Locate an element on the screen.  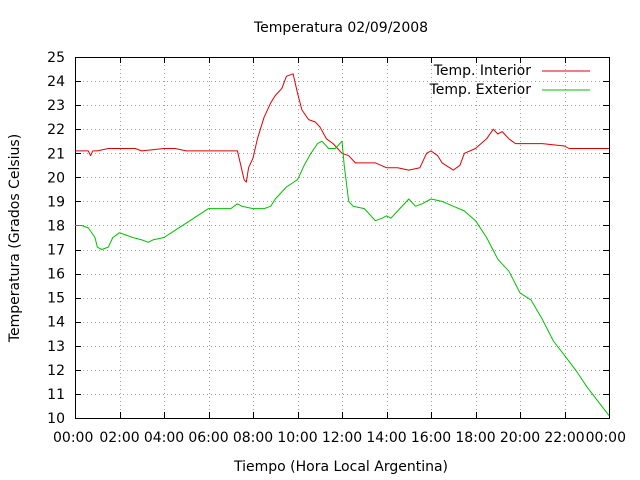
y-tick-label: 15 is located at coordinates (56, 299).